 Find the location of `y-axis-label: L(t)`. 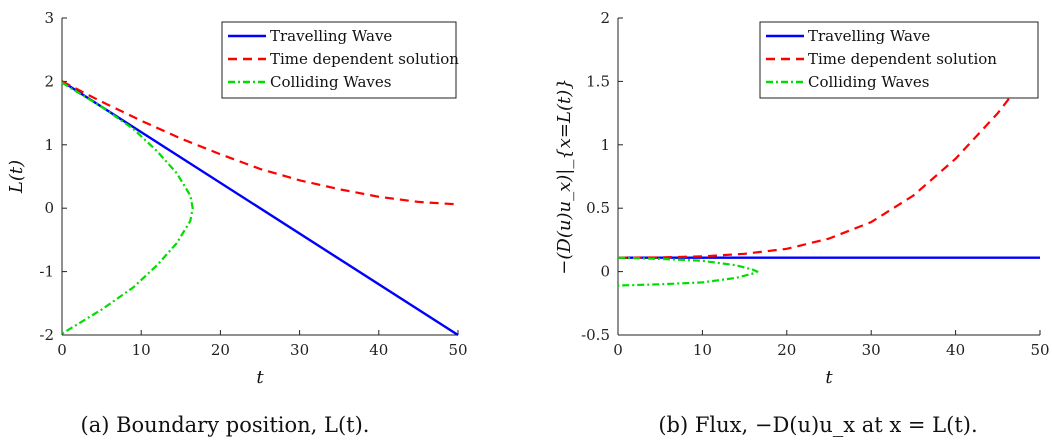

y-axis-label: L(t) is located at coordinates (16, 177).